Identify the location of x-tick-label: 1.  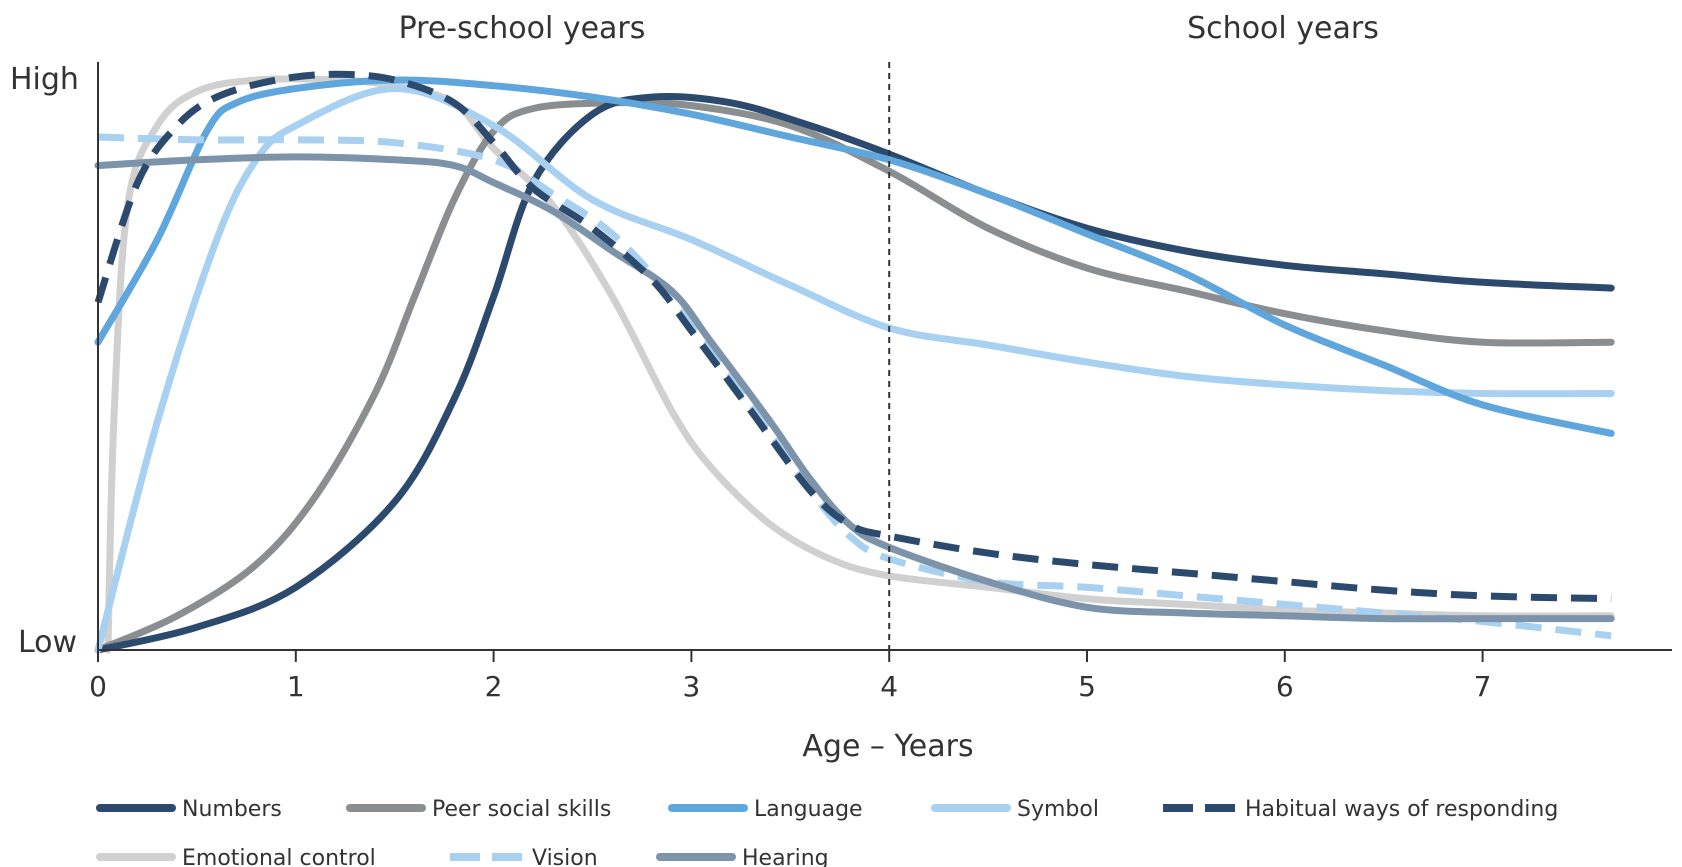
(296, 686).